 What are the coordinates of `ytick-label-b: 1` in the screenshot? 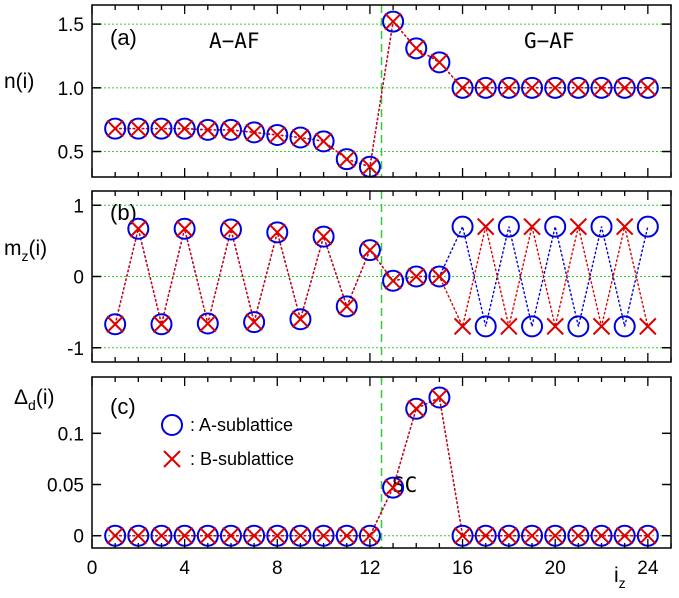 It's located at (78, 206).